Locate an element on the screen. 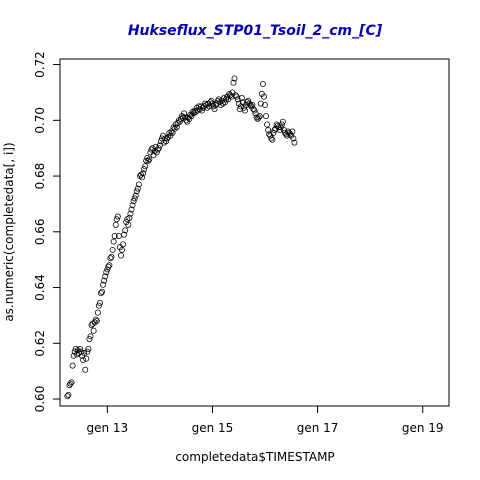 The height and width of the screenshot is (480, 480). x-axis: gen 13 gen 15 gen 17 gen 19 is located at coordinates (265, 420).